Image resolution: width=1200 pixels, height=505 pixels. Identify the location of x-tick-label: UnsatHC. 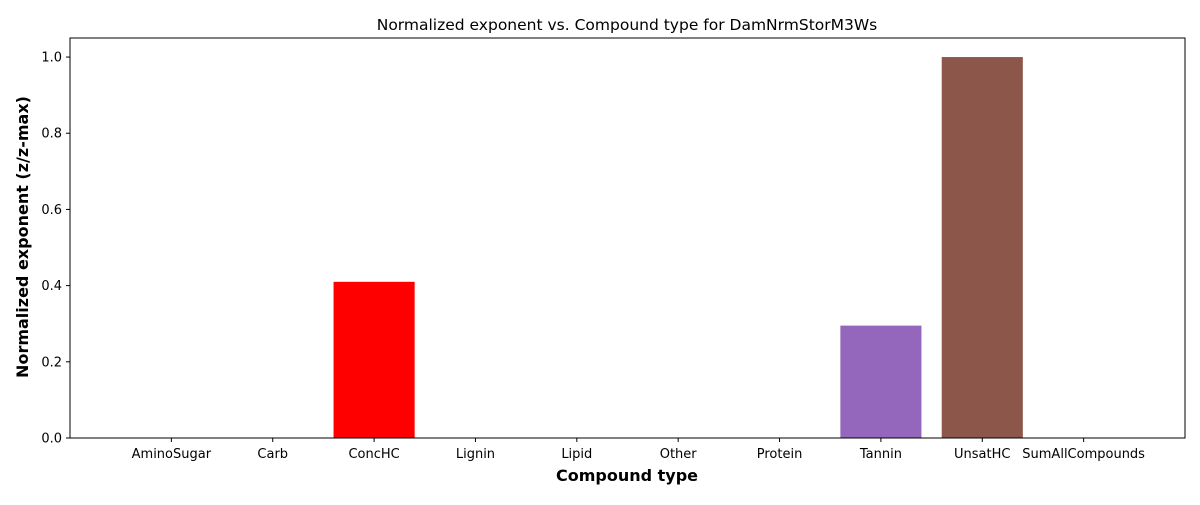
(982, 454).